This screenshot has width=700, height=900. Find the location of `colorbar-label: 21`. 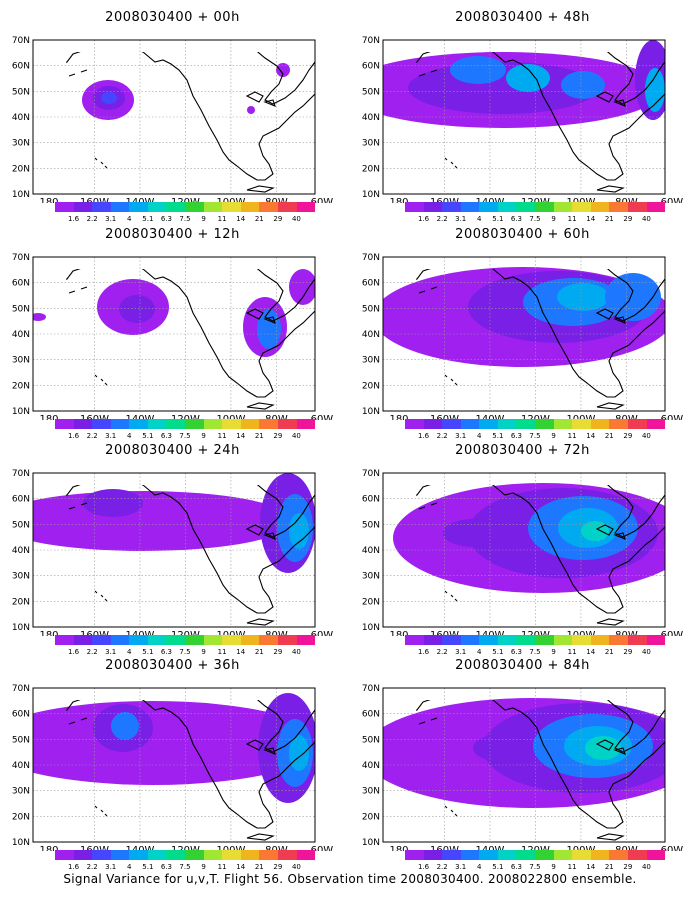

colorbar-label: 21 is located at coordinates (609, 219).